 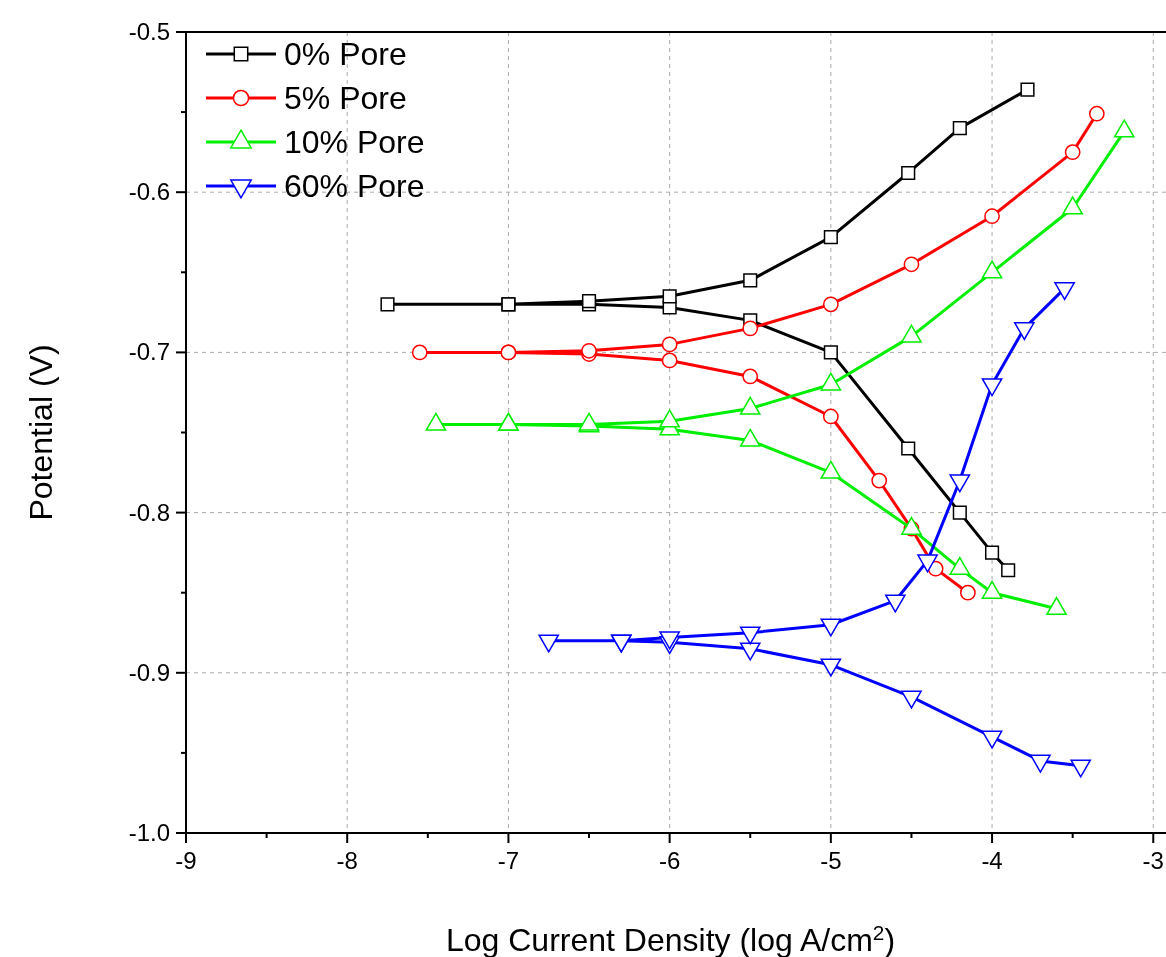 I want to click on x-tick-label: -4, so click(x=992, y=860).